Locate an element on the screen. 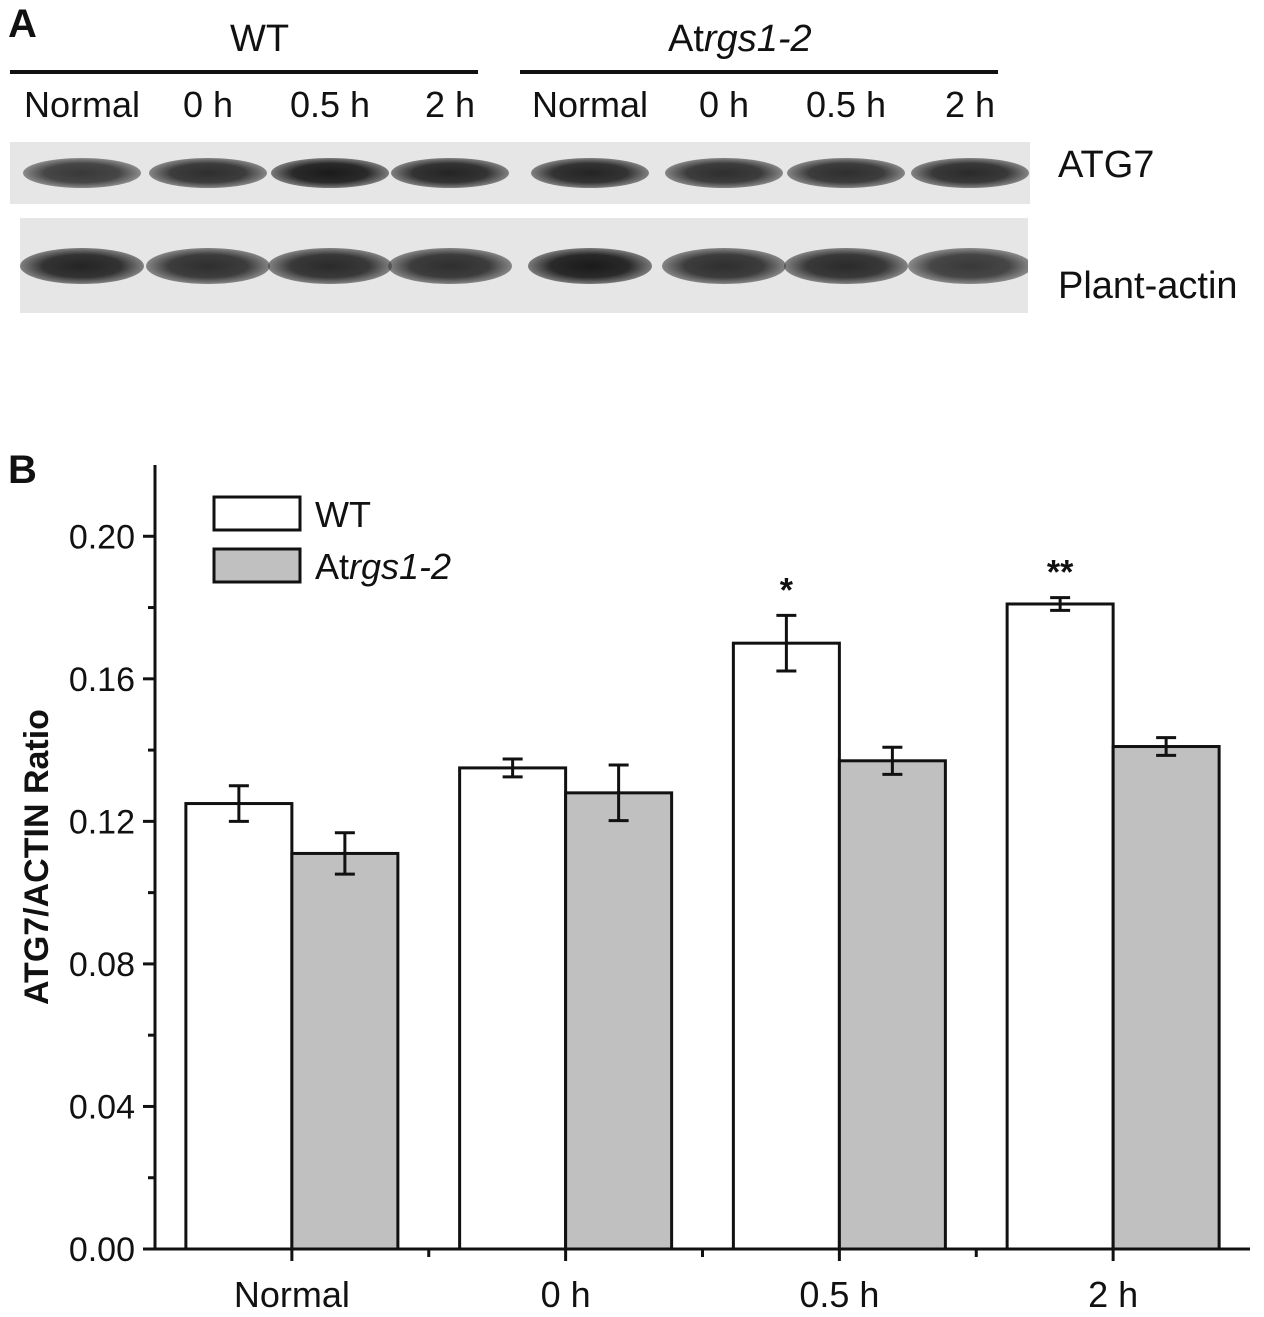 This screenshot has width=1264, height=1317. legend-label: WT is located at coordinates (343, 514).